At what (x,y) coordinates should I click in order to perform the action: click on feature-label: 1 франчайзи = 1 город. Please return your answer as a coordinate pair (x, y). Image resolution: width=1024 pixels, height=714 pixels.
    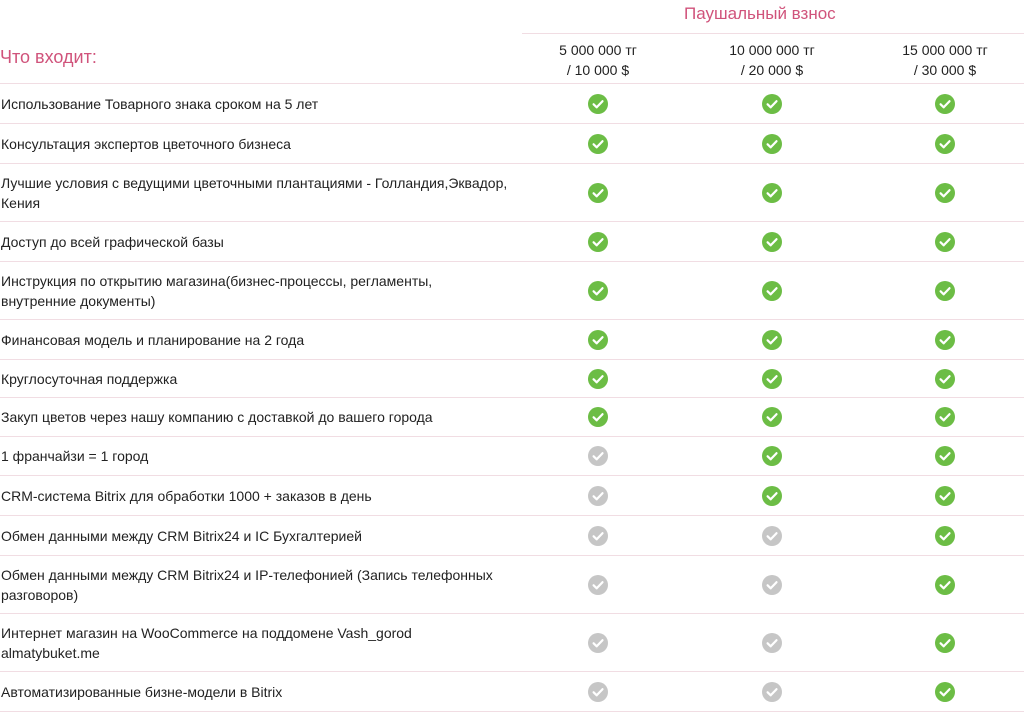
    Looking at the image, I should click on (75, 456).